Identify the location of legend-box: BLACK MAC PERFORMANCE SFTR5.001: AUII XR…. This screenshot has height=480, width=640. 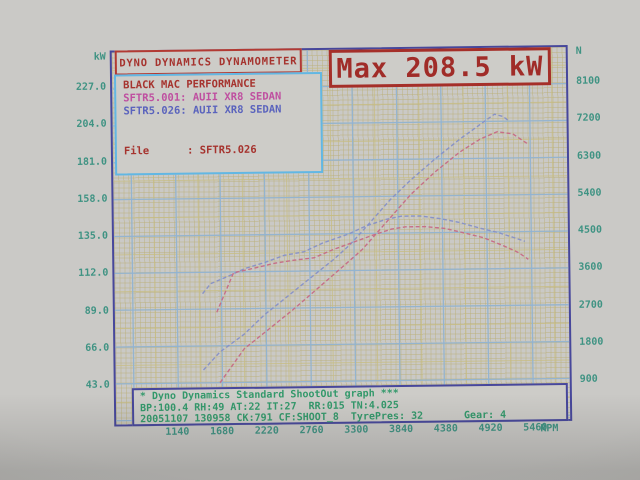
(218, 123).